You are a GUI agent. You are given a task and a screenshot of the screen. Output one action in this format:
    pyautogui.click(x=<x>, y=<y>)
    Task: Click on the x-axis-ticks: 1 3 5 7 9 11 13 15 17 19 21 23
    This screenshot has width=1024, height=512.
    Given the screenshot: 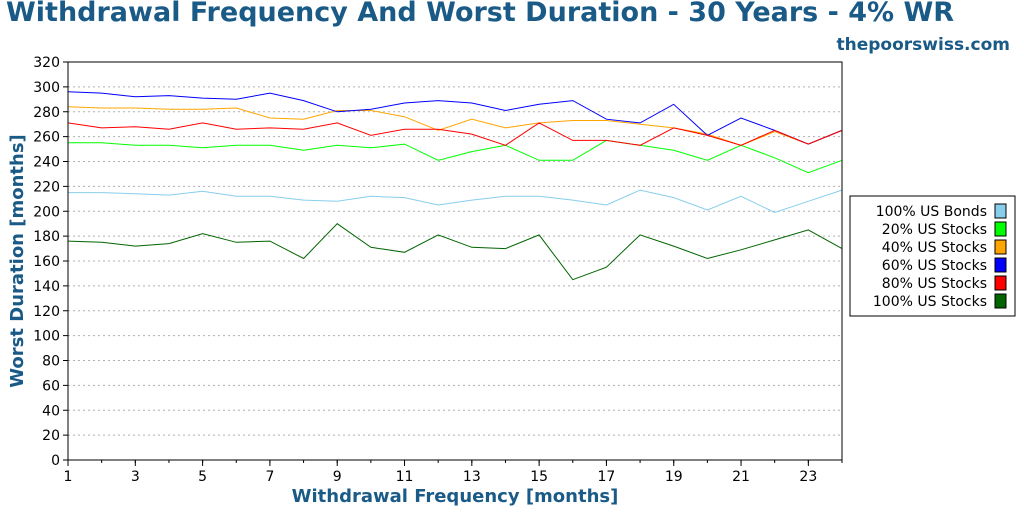 What is the action you would take?
    pyautogui.click(x=453, y=472)
    